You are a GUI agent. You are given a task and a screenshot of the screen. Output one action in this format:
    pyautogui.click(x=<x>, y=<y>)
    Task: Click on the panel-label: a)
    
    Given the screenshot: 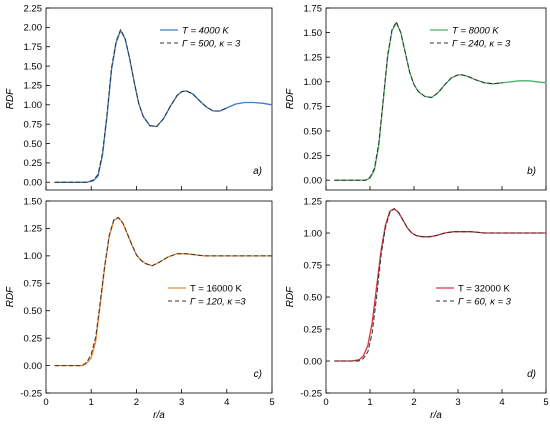 What is the action you would take?
    pyautogui.click(x=257, y=171)
    